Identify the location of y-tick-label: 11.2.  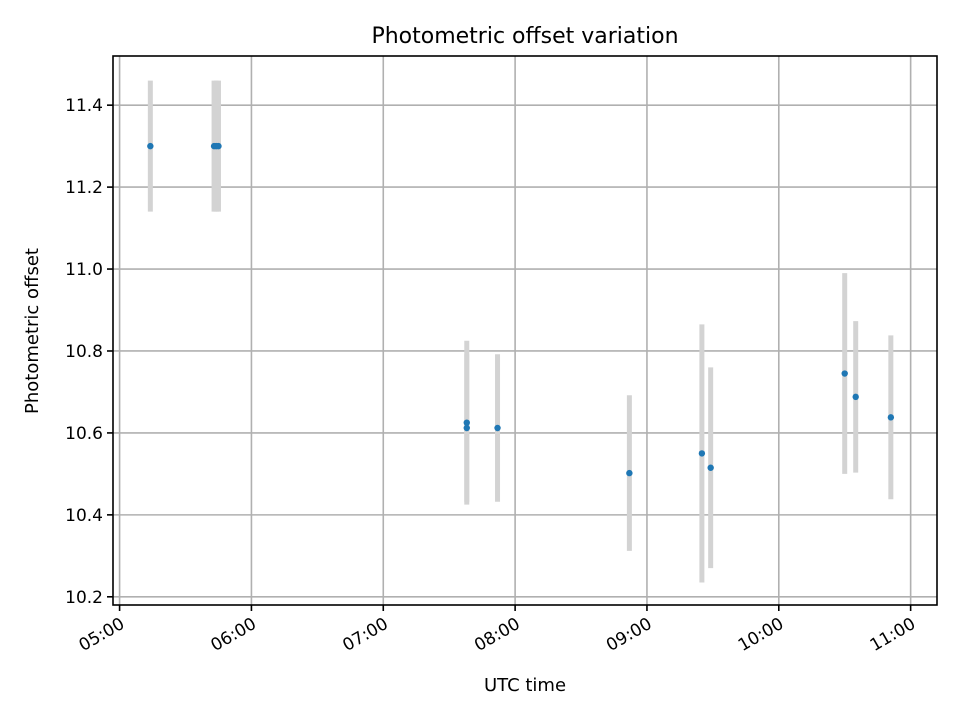
(84, 188).